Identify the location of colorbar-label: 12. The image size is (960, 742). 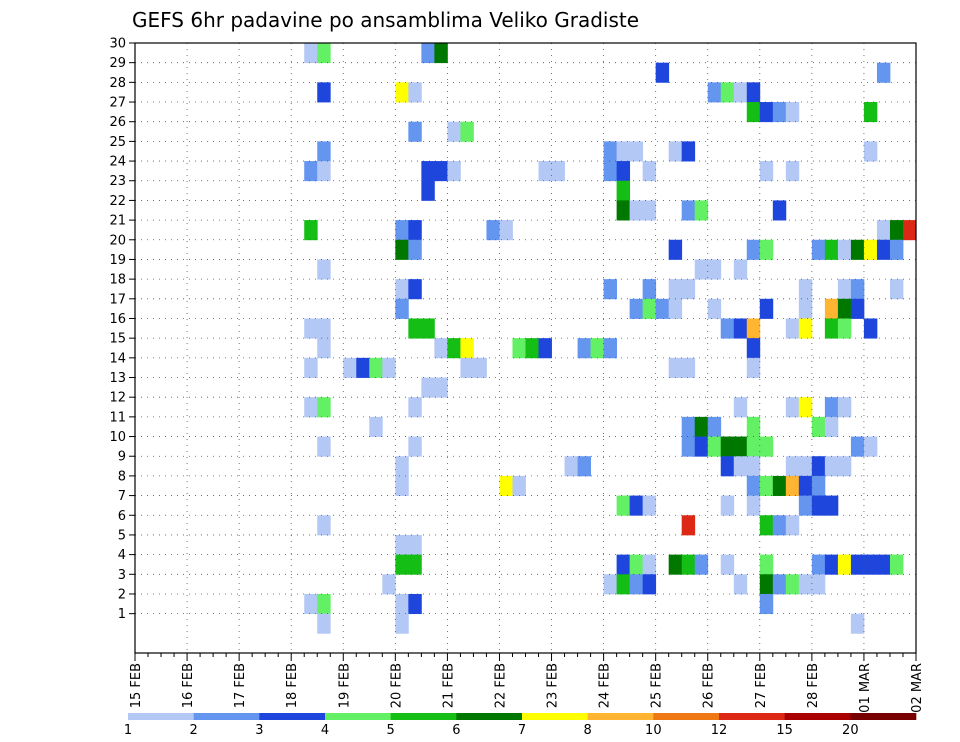
(719, 730).